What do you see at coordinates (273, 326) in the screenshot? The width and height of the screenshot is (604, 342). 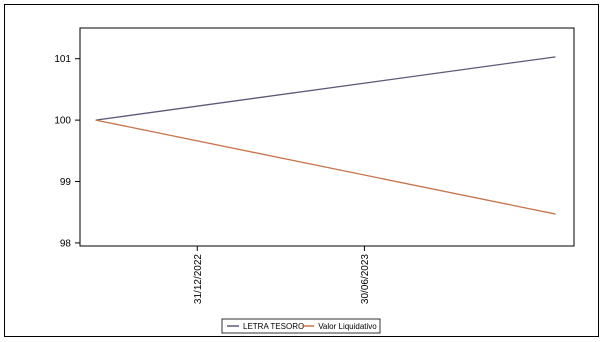 I see `legend-label-0: LETRA TESORO` at bounding box center [273, 326].